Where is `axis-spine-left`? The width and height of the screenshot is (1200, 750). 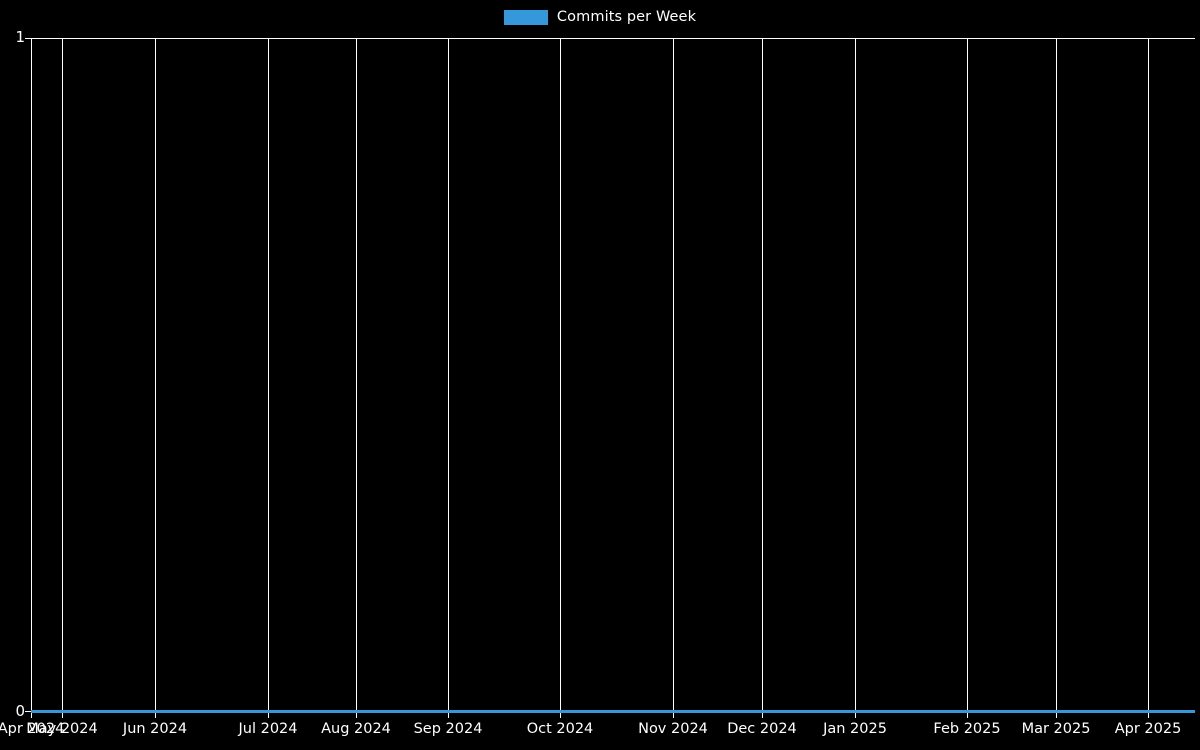
axis-spine-left is located at coordinates (31, 375).